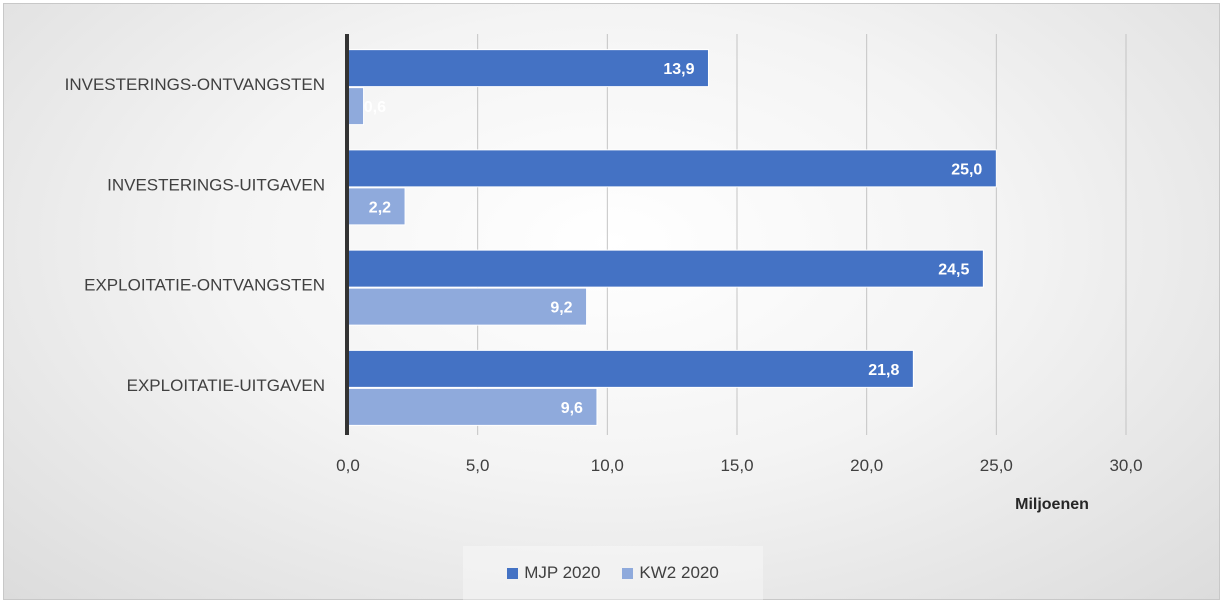 Image resolution: width=1225 pixels, height=605 pixels. I want to click on data-label: 13,9, so click(678, 69).